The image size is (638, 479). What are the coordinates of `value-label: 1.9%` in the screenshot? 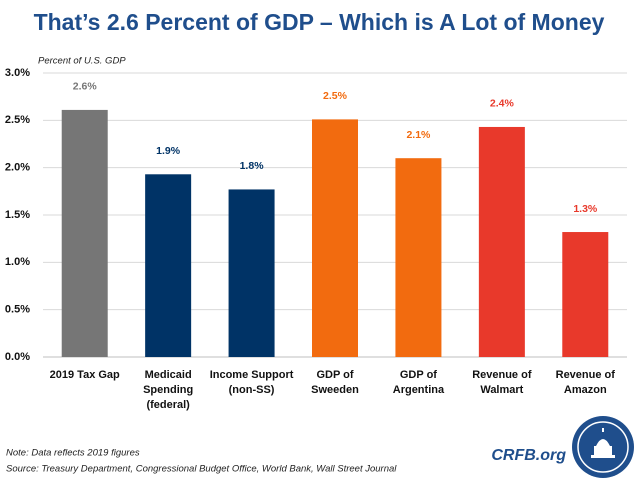 It's located at (168, 151).